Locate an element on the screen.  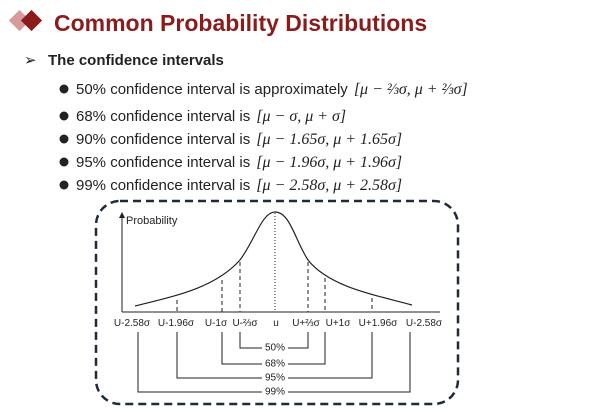
interval-label: 50% is located at coordinates (275, 348).